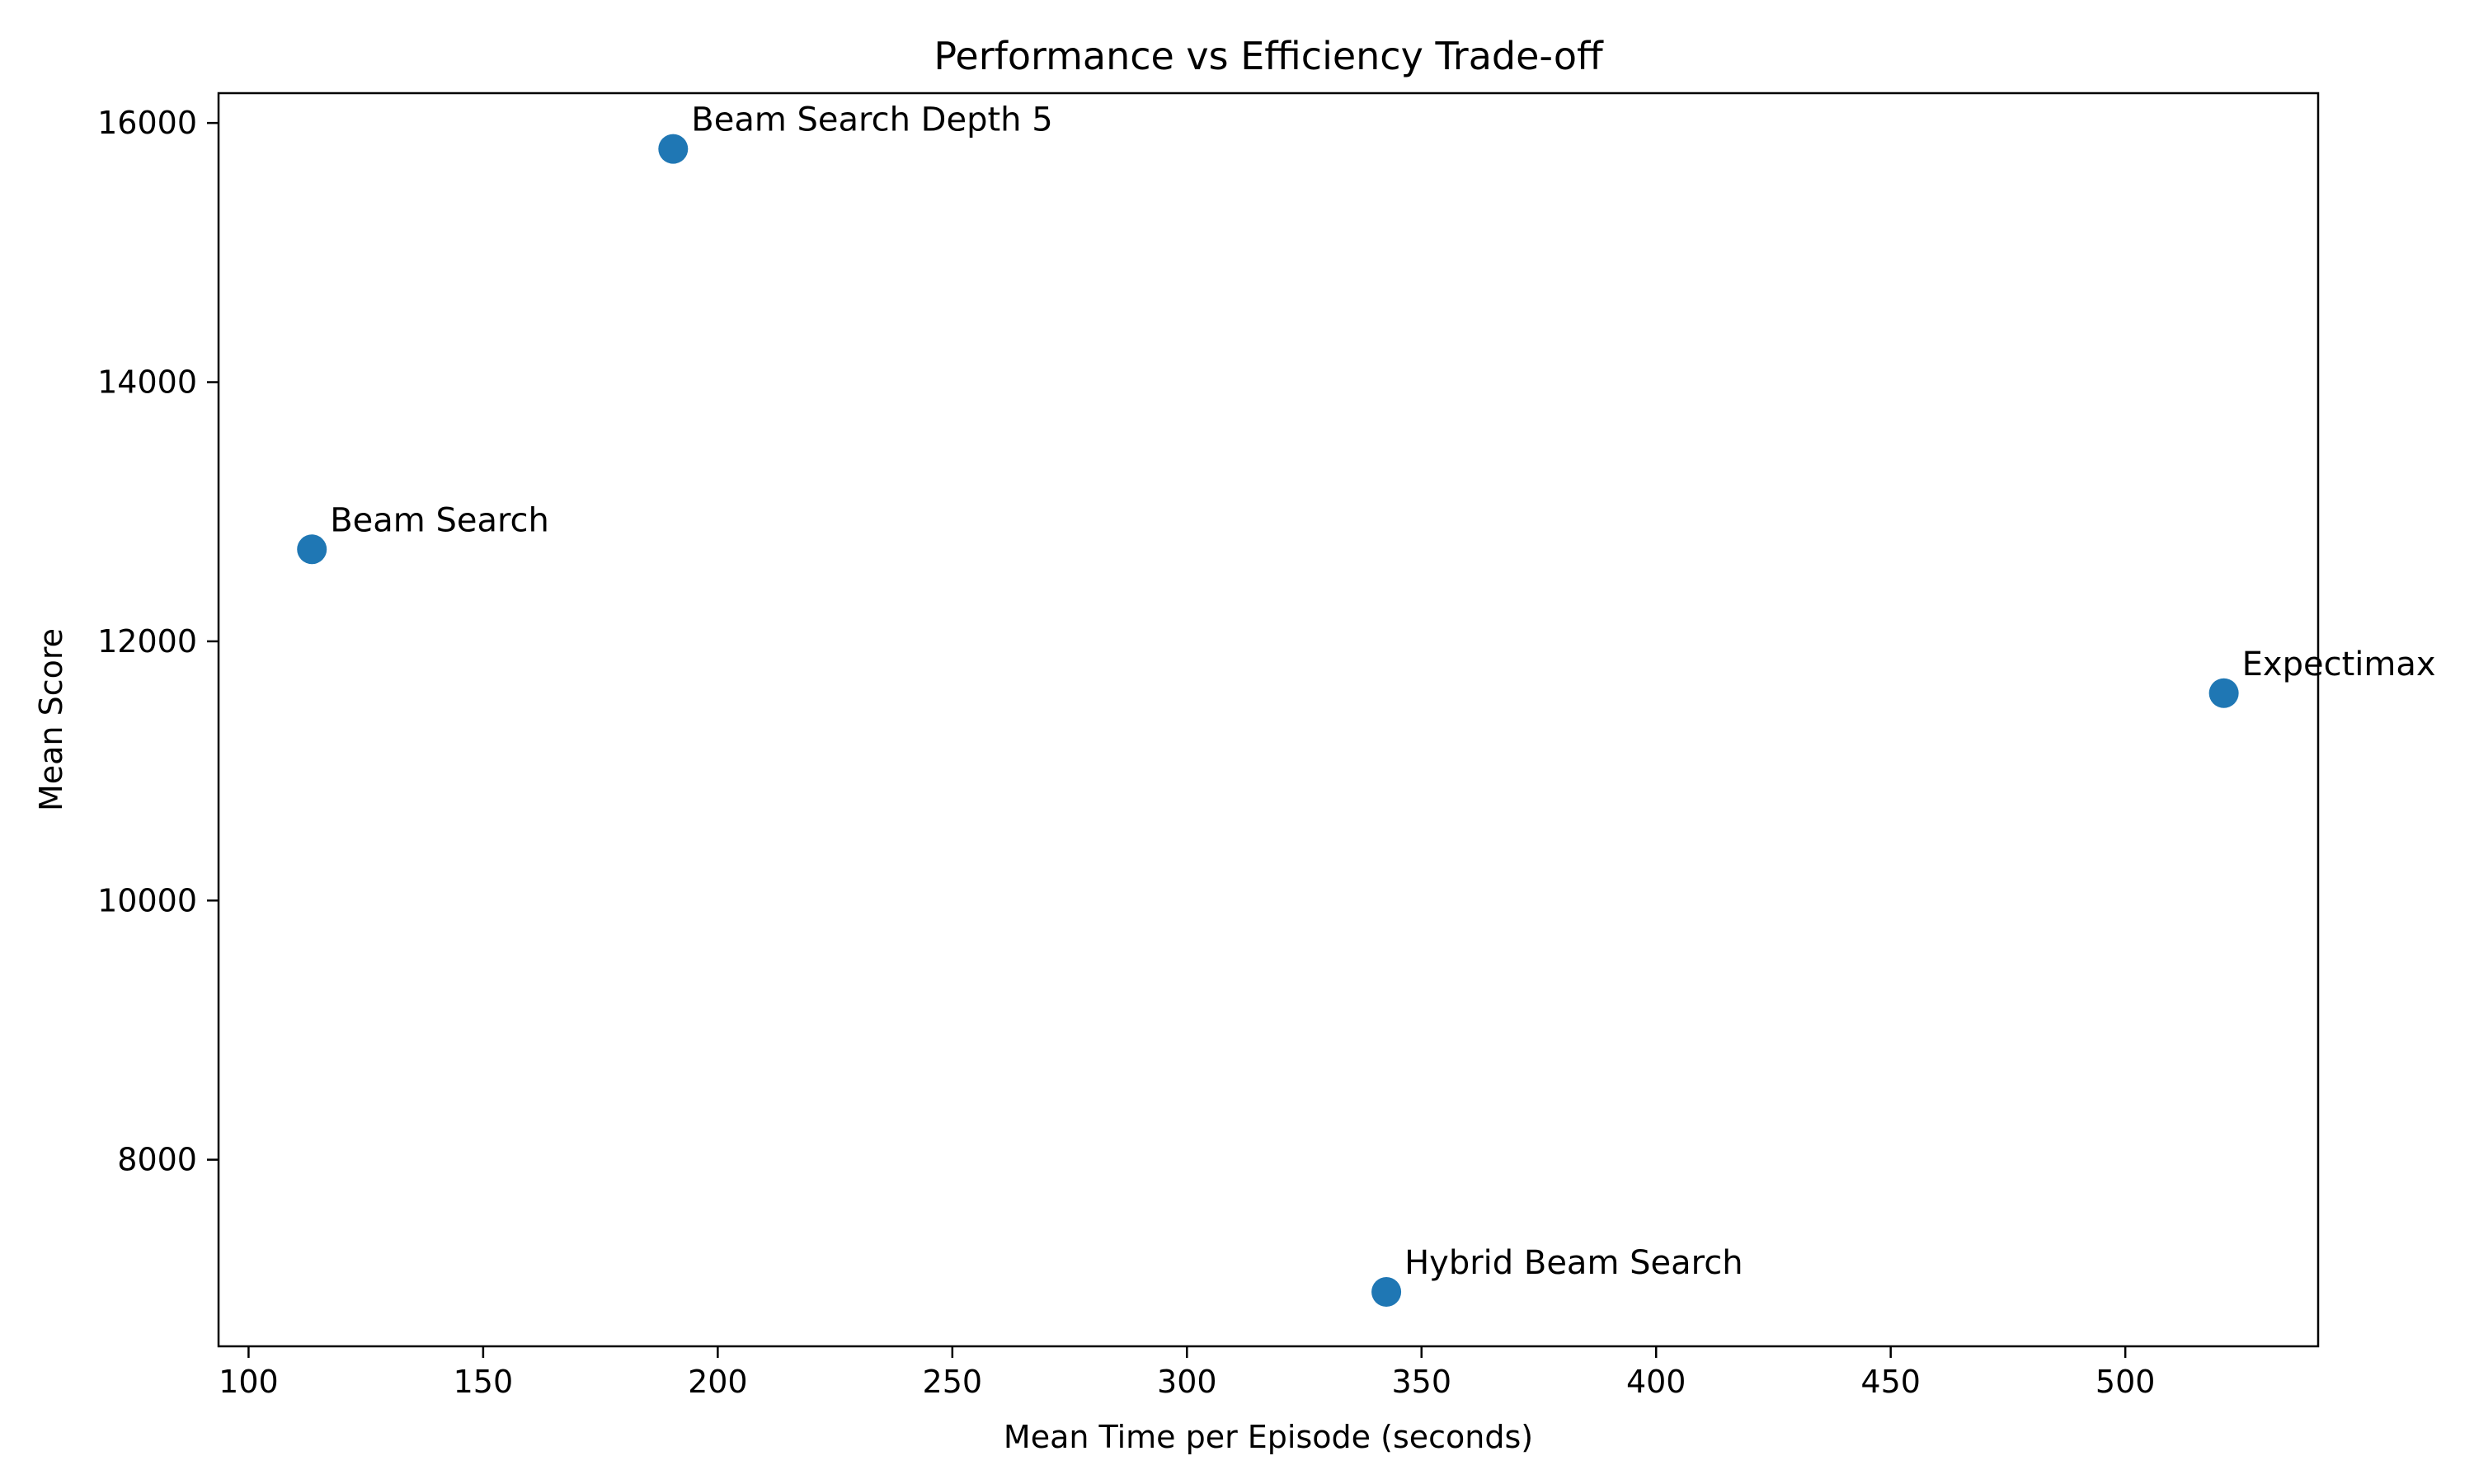  Describe the element at coordinates (1656, 1382) in the screenshot. I see `x-tick-label: 400` at that location.